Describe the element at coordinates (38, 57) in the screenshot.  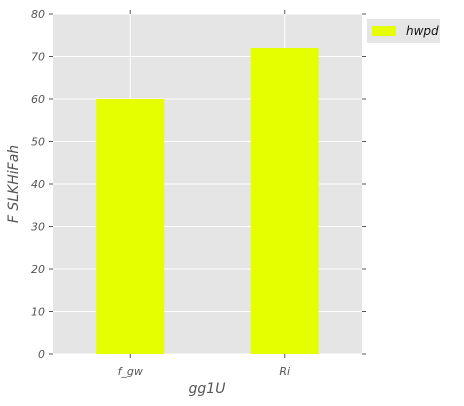
I see `y-tick-label: 70` at that location.